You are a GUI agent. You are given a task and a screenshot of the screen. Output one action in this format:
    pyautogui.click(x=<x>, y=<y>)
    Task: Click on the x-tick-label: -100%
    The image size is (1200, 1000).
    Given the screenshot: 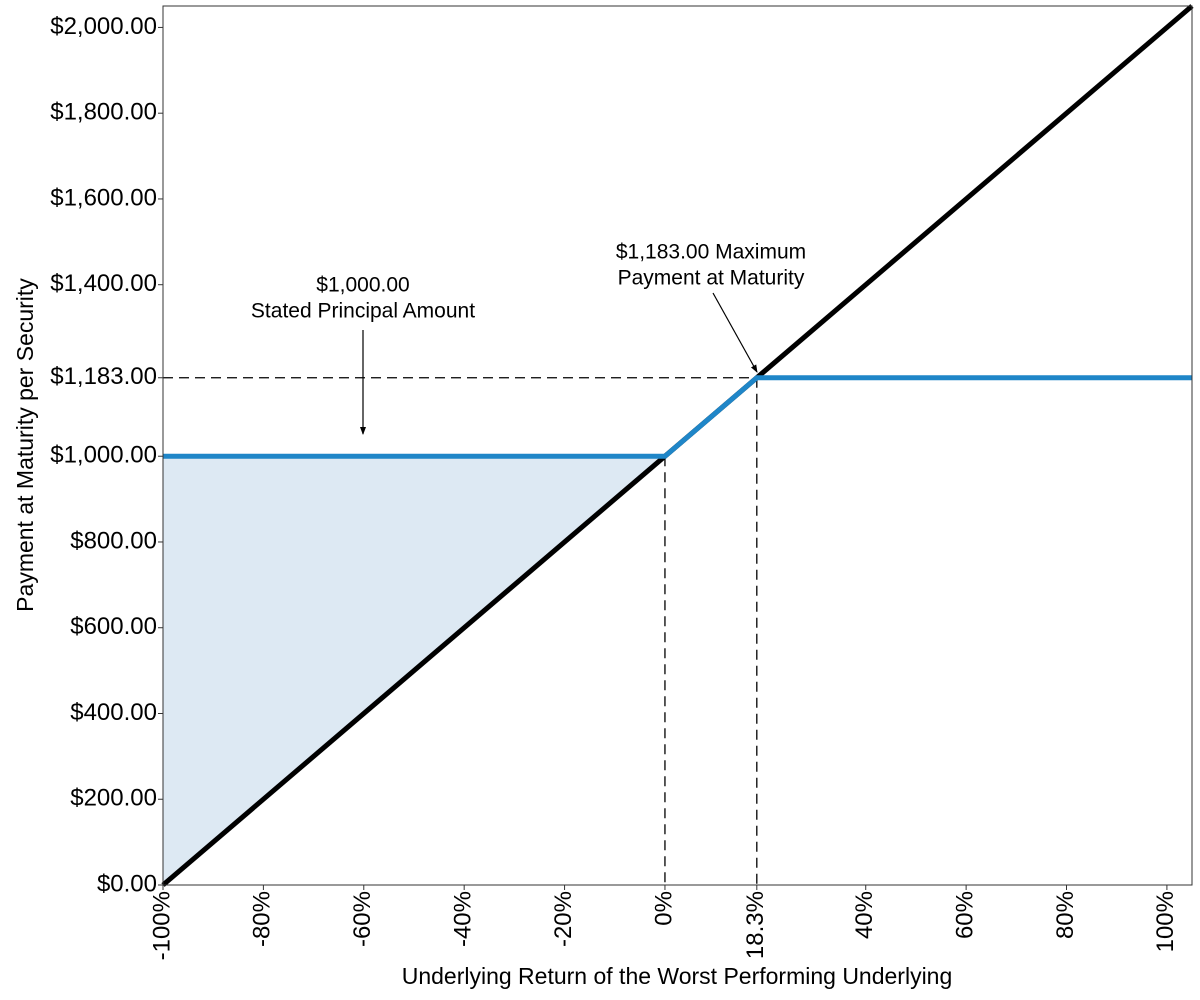 What is the action you would take?
    pyautogui.click(x=161, y=925)
    